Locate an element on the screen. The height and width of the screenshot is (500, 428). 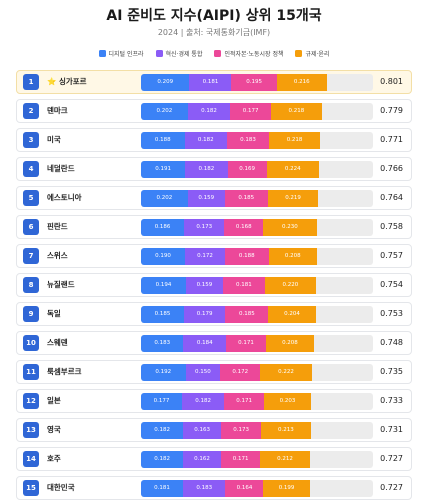
legend-swatch-digital is located at coordinates (102, 53).